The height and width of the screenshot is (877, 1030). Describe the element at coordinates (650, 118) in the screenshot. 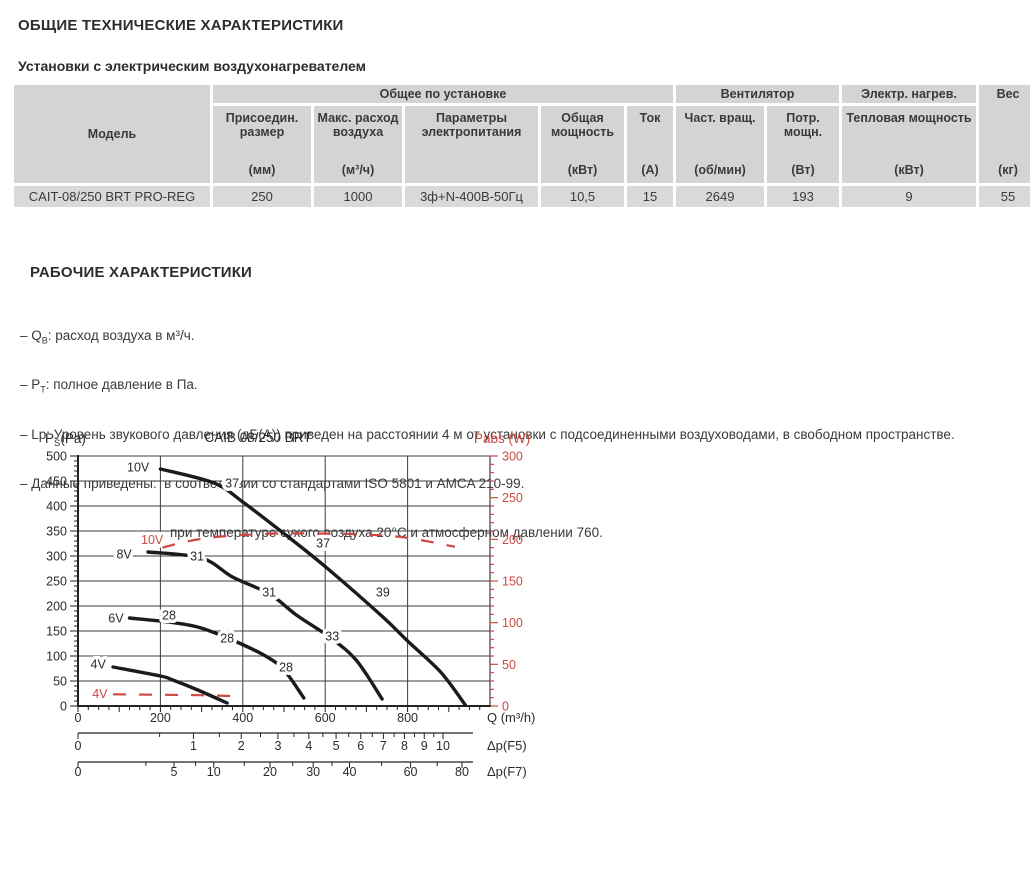

I see `header-title: Ток` at that location.